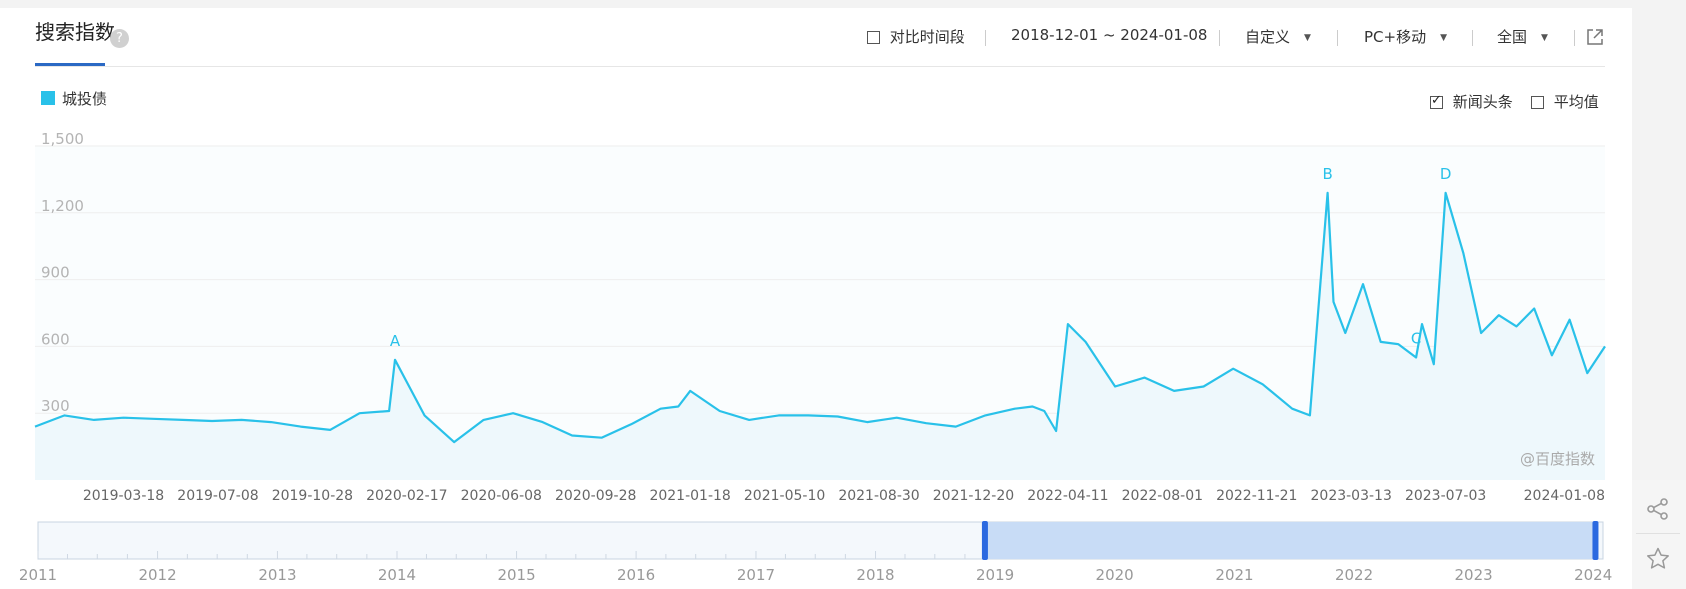 This screenshot has width=1686, height=589. Describe the element at coordinates (1474, 575) in the screenshot. I see `navigator-year-label: 2023` at that location.